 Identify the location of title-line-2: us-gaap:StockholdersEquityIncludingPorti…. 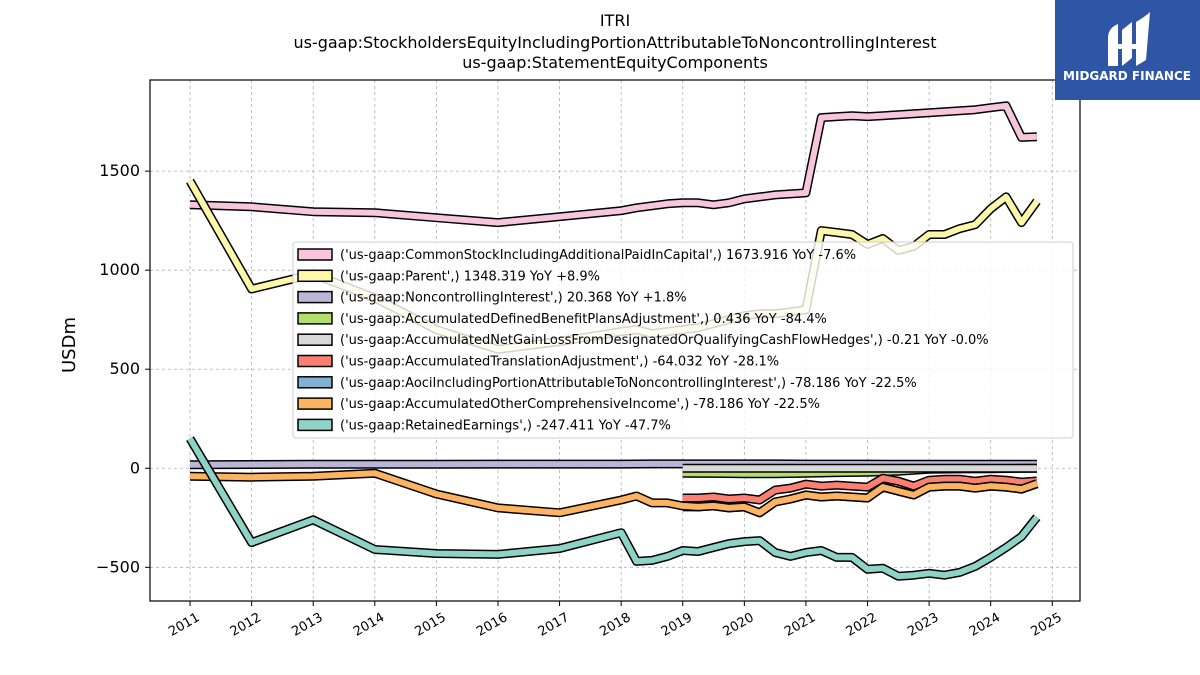
(614, 42).